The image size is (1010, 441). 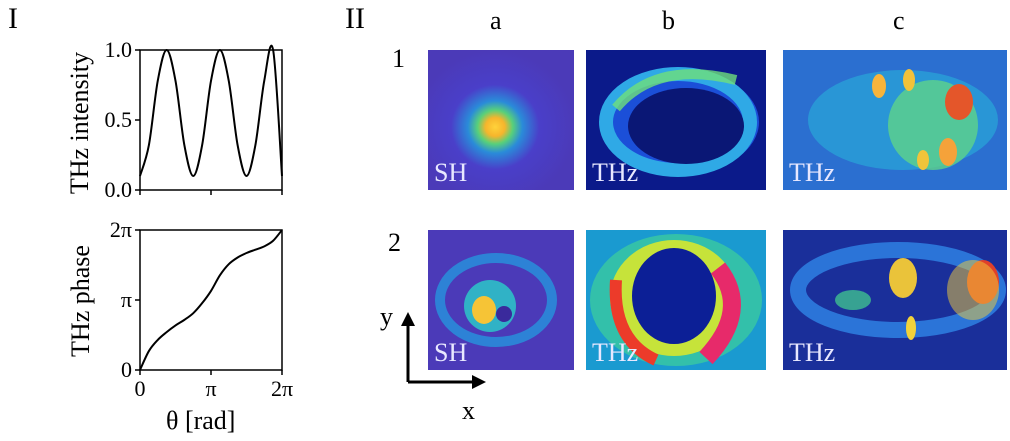 I want to click on x-axis-title-theta: θ [rad], so click(x=201, y=420).